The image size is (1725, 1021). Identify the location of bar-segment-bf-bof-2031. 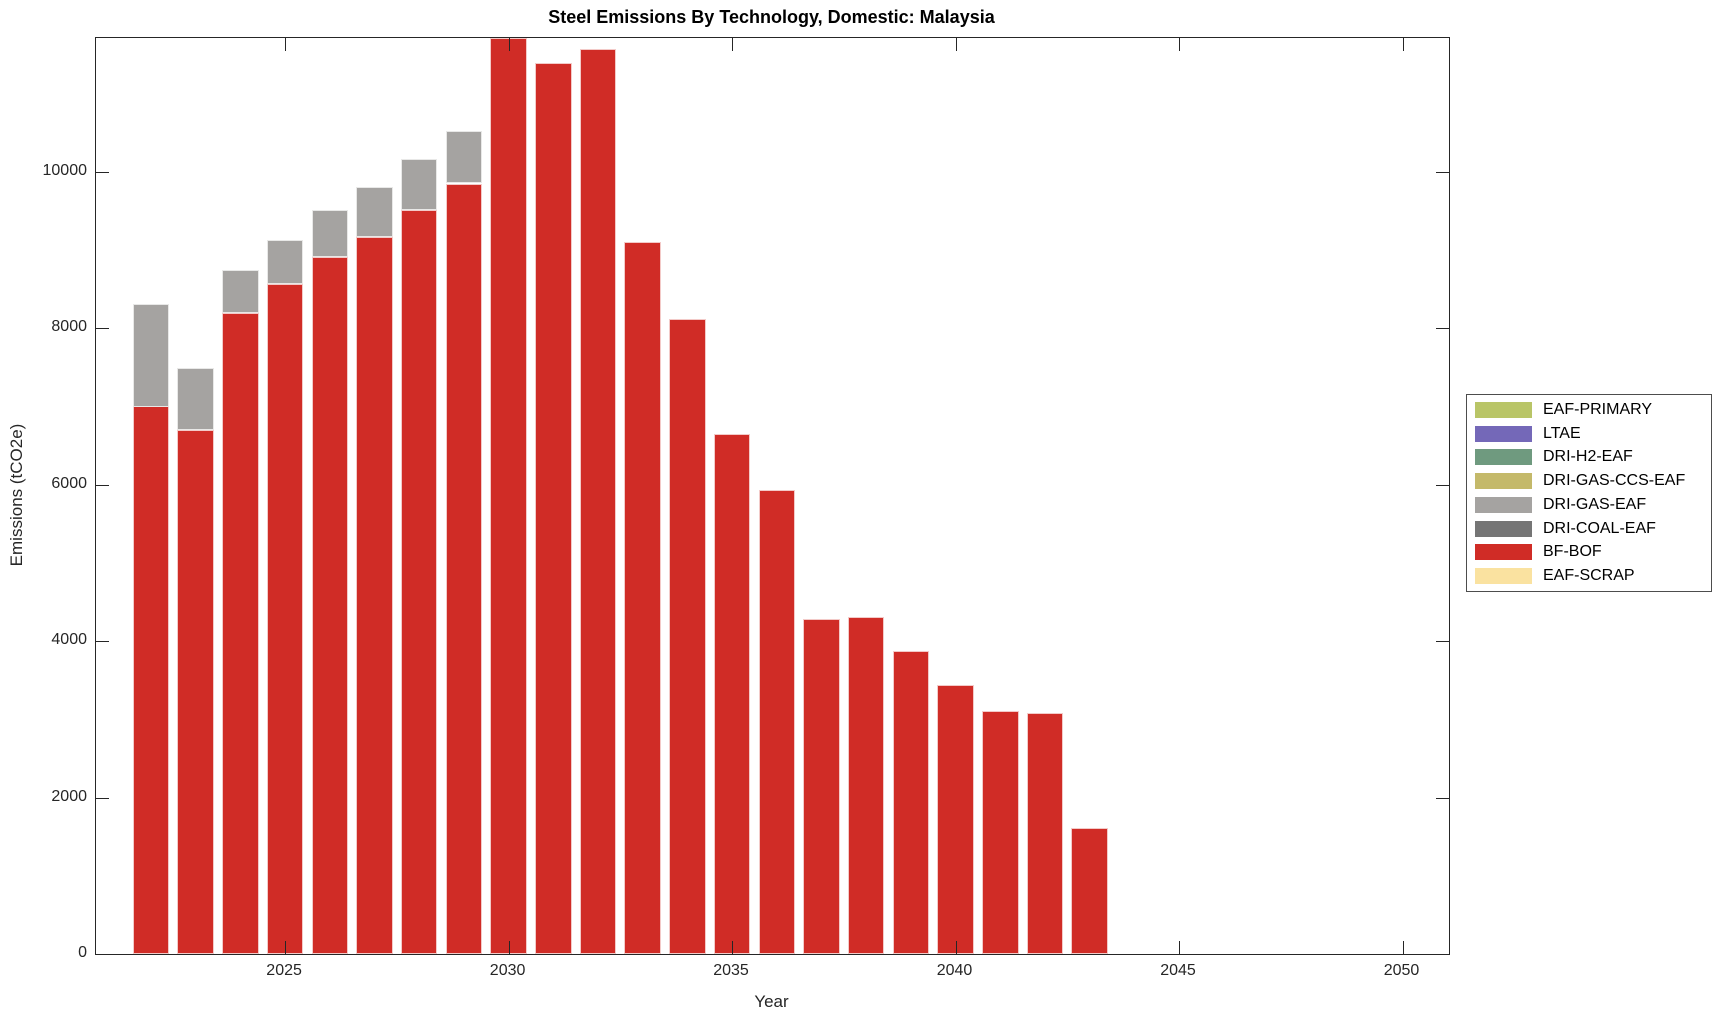
(553, 508).